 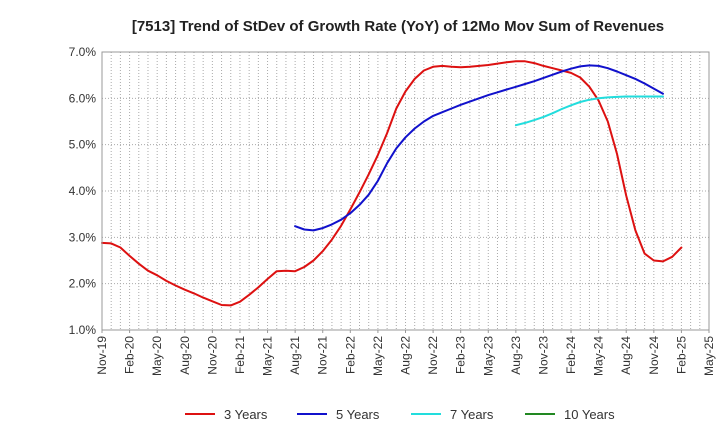 What do you see at coordinates (406, 355) in the screenshot?
I see `x-tick-label: Aug-22` at bounding box center [406, 355].